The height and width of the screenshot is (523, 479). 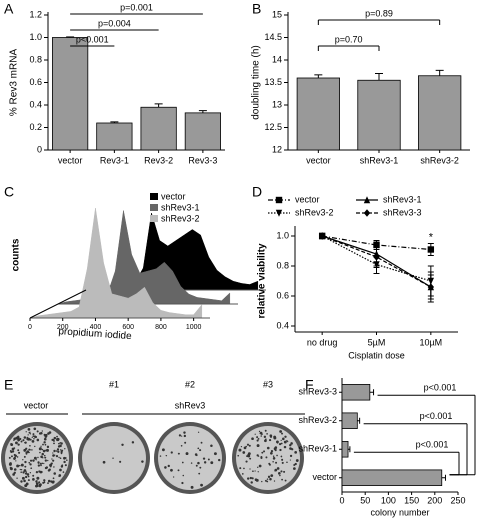 I want to click on y-tick-label: 12.5, so click(x=273, y=127).